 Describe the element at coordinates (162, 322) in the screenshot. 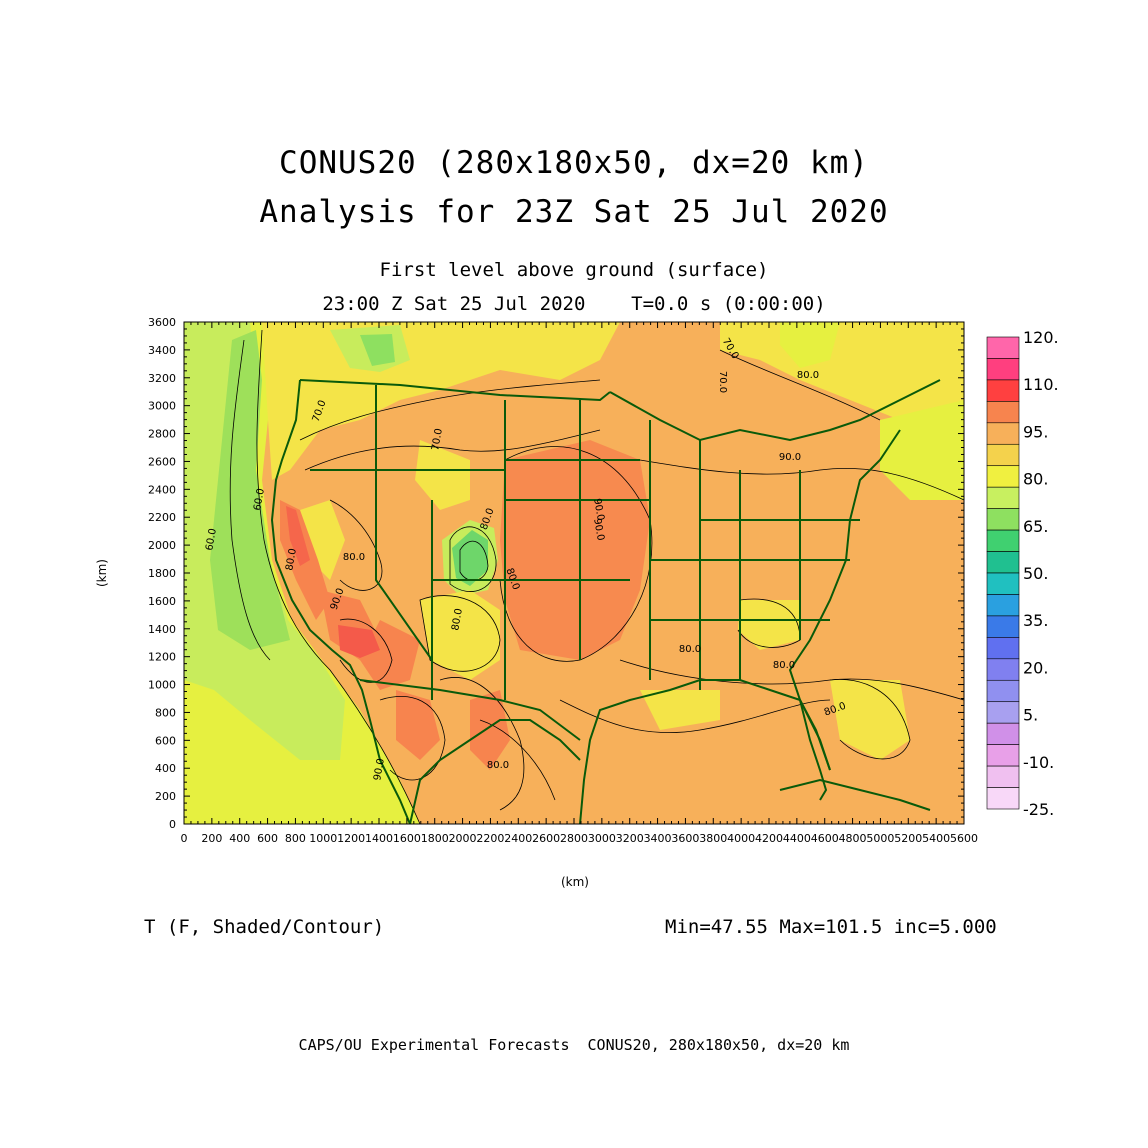

I see `y-tick-label: 3600` at that location.